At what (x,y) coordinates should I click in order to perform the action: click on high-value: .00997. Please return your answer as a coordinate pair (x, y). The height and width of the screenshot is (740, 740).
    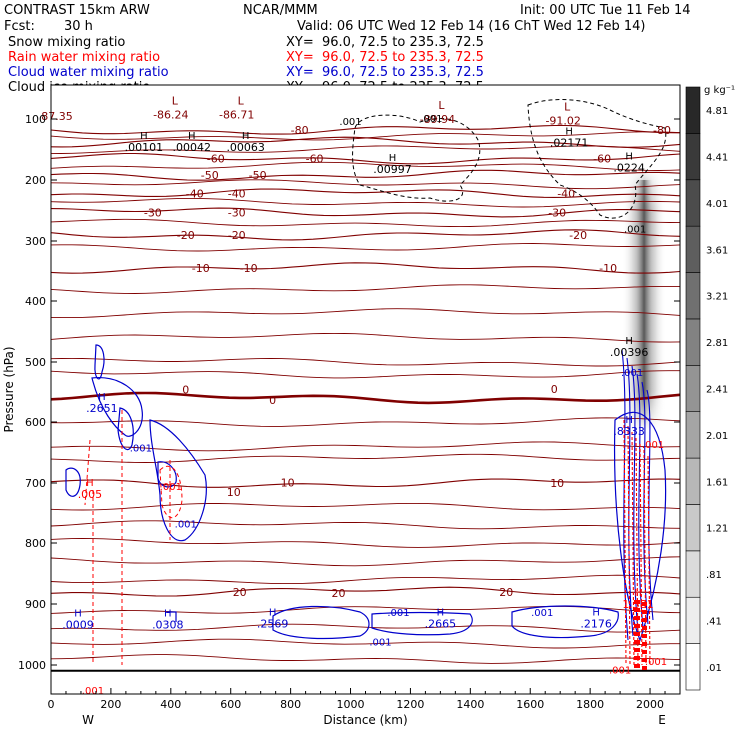
    Looking at the image, I should click on (392, 169).